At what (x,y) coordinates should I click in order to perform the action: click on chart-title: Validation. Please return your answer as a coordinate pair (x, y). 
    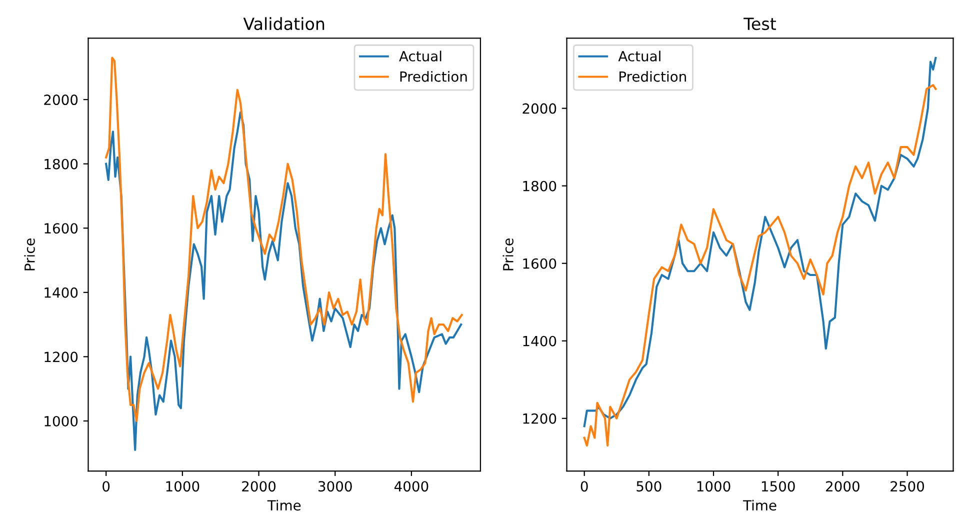
    Looking at the image, I should click on (283, 23).